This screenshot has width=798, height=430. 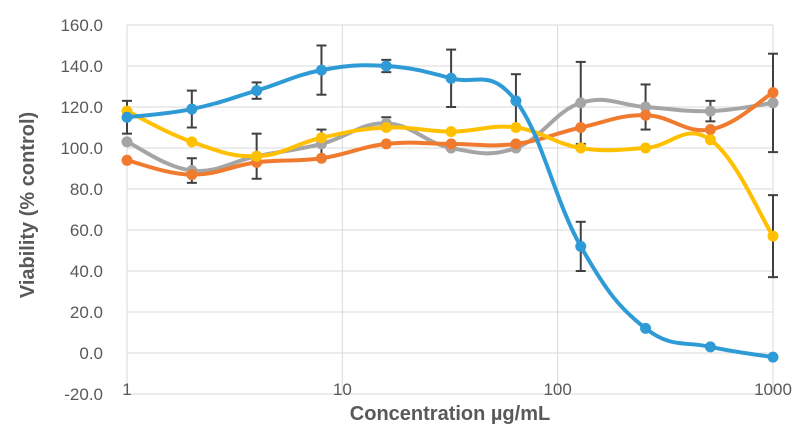 I want to click on y-tick-label: 20.0, so click(x=86, y=312).